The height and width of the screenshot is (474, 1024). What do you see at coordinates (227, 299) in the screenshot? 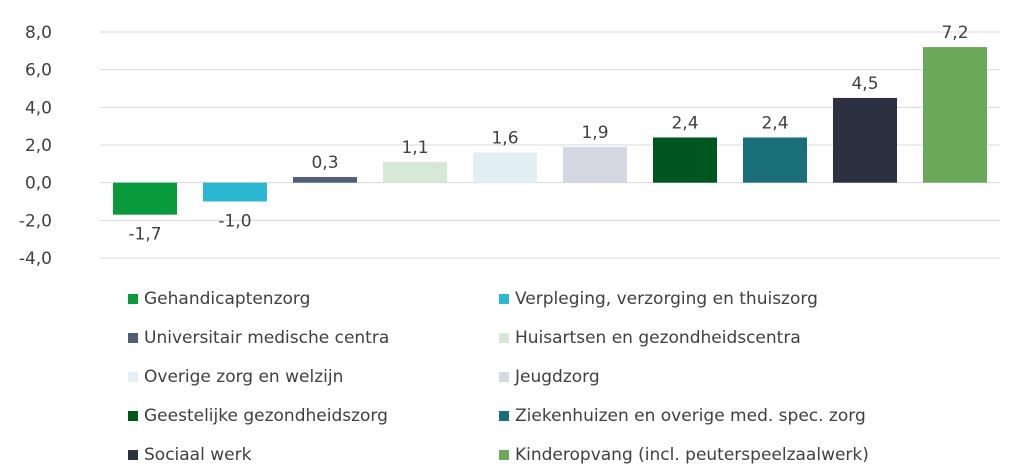
I see `legend-label: Gehandicaptenzorg` at bounding box center [227, 299].